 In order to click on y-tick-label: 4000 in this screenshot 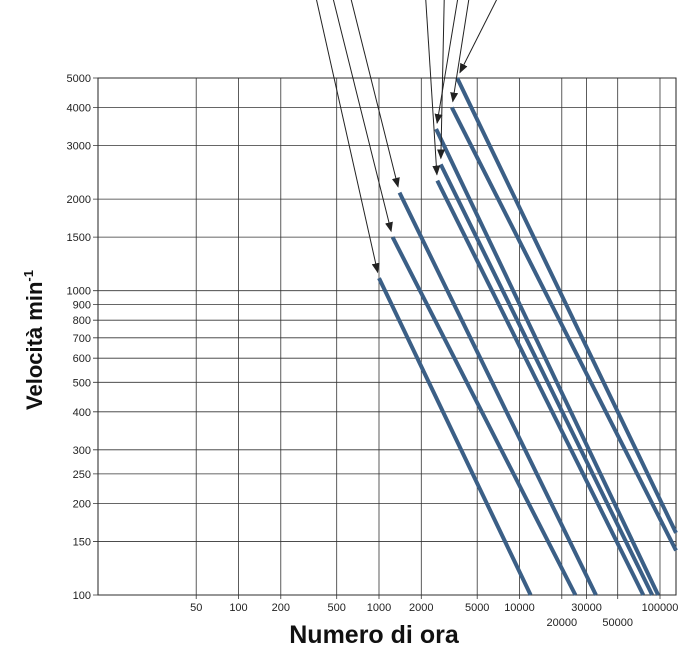, I will do `click(79, 108)`.